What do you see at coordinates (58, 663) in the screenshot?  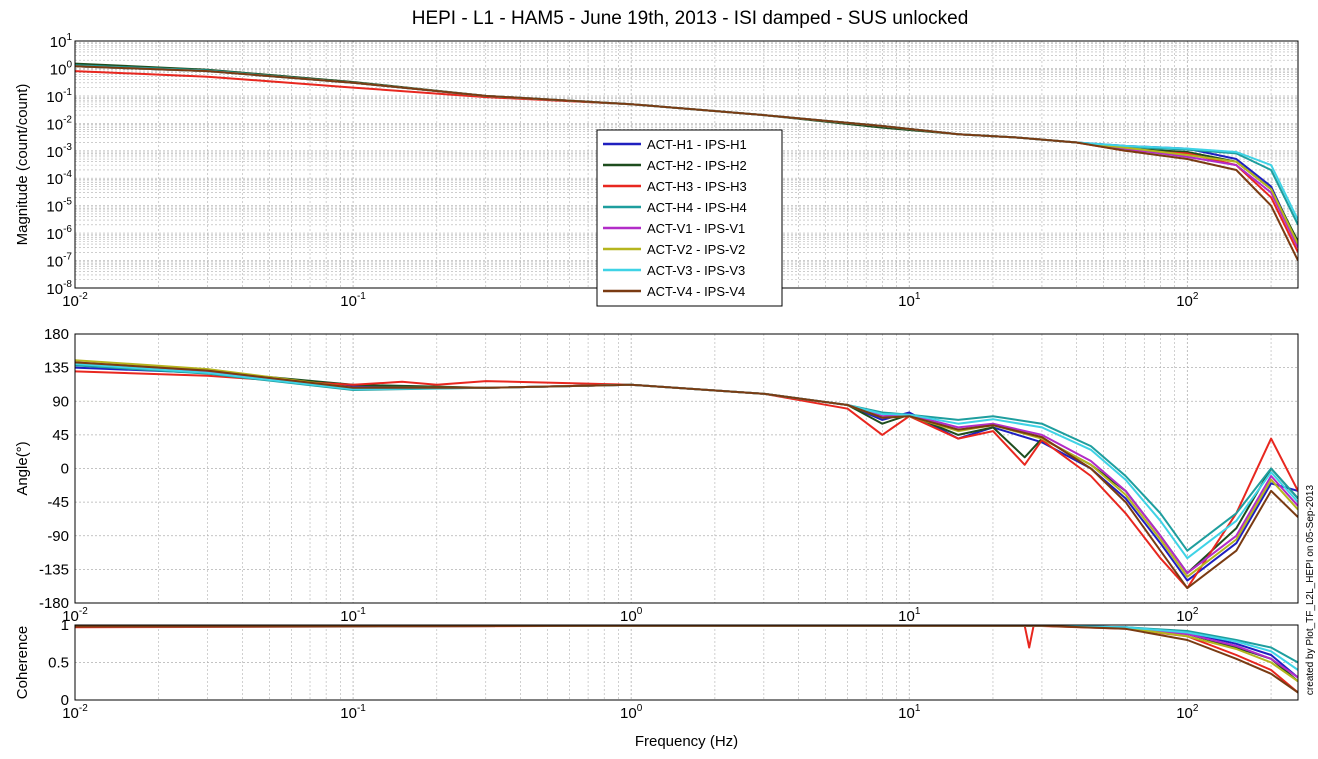 I see `y-tick-label: 0.5` at bounding box center [58, 663].